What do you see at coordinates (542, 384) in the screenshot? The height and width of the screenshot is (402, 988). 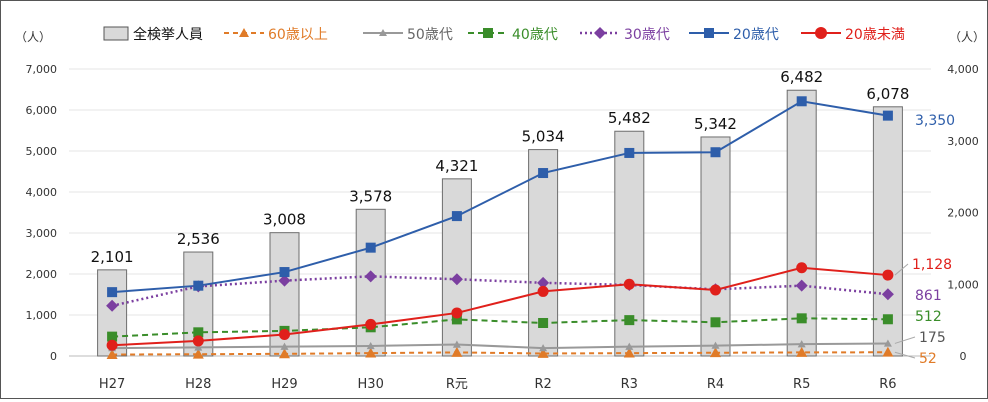 I see `x-tick-label: R2` at bounding box center [542, 384].